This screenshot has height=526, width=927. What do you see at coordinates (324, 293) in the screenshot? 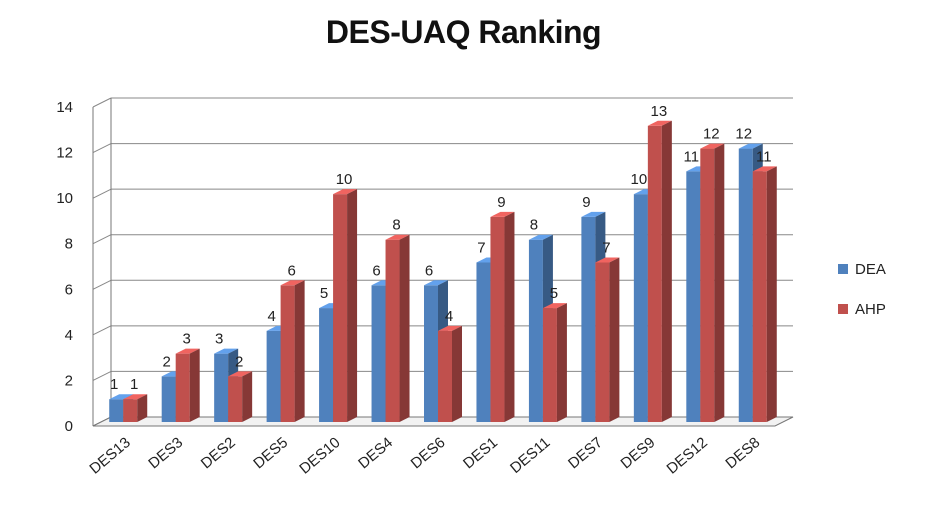
I see `data-label-dea-des10: 5` at bounding box center [324, 293].